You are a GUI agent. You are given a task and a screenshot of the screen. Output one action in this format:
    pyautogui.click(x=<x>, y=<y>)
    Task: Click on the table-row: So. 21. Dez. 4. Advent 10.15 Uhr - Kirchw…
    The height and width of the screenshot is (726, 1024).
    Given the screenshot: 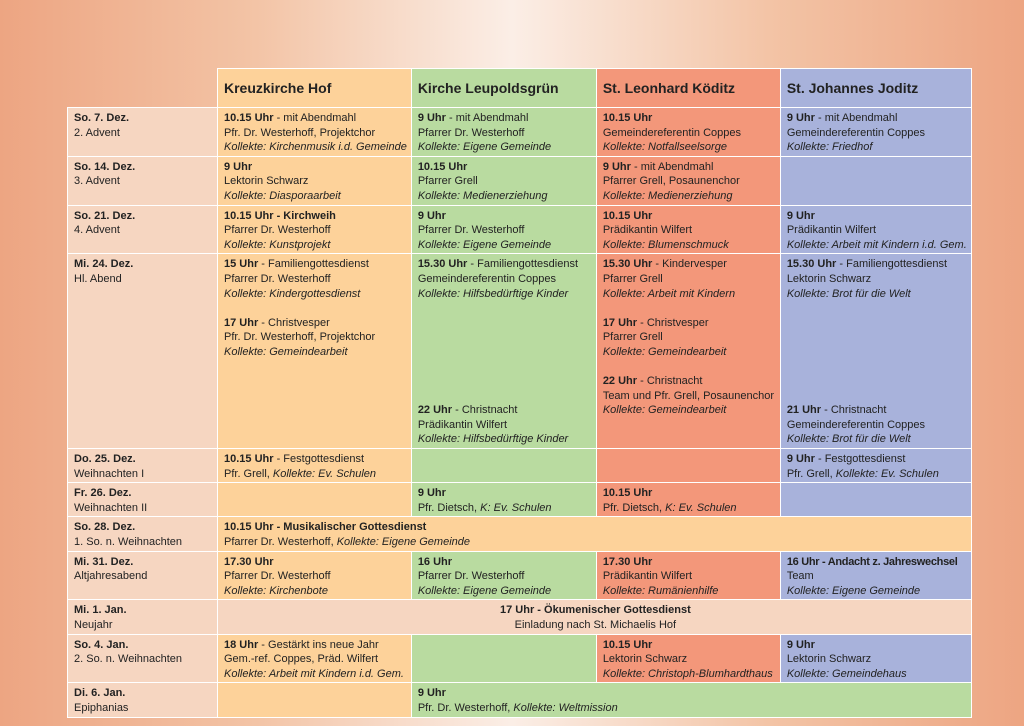 What is the action you would take?
    pyautogui.click(x=519, y=229)
    